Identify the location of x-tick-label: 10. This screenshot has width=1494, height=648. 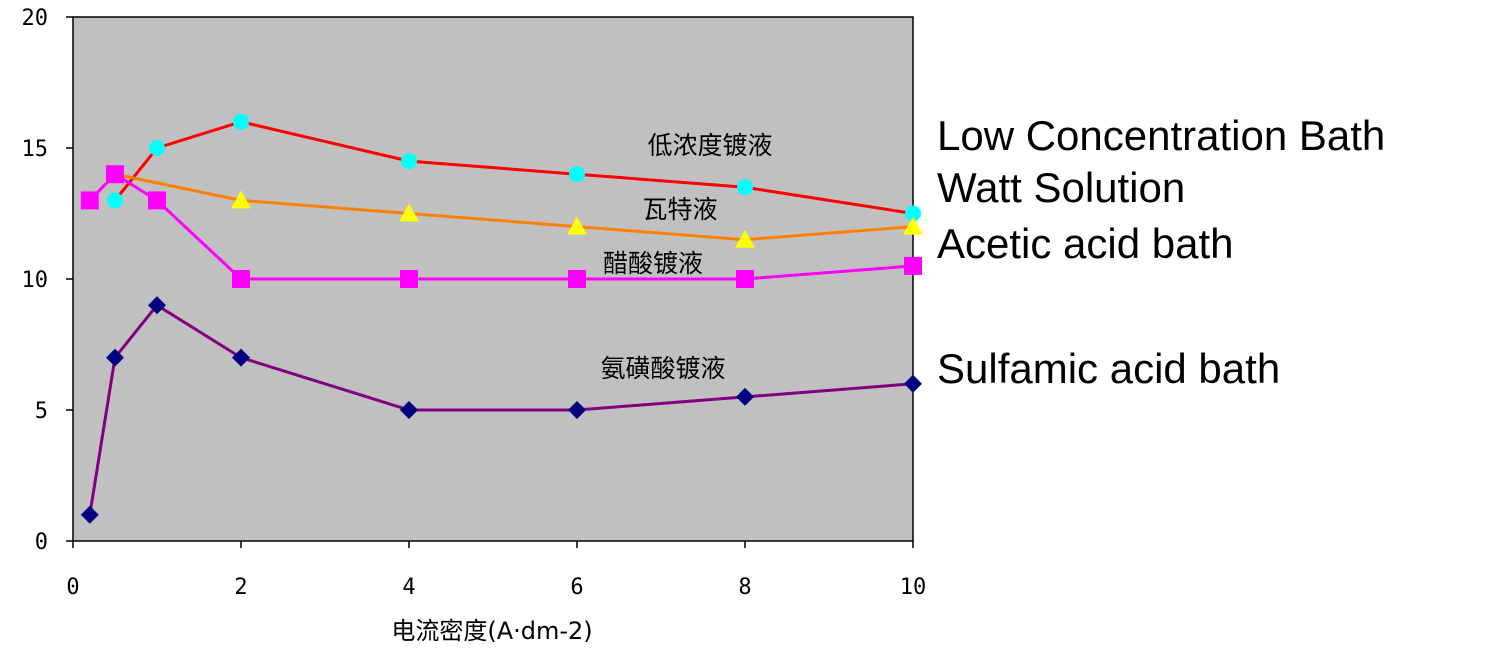
(913, 587).